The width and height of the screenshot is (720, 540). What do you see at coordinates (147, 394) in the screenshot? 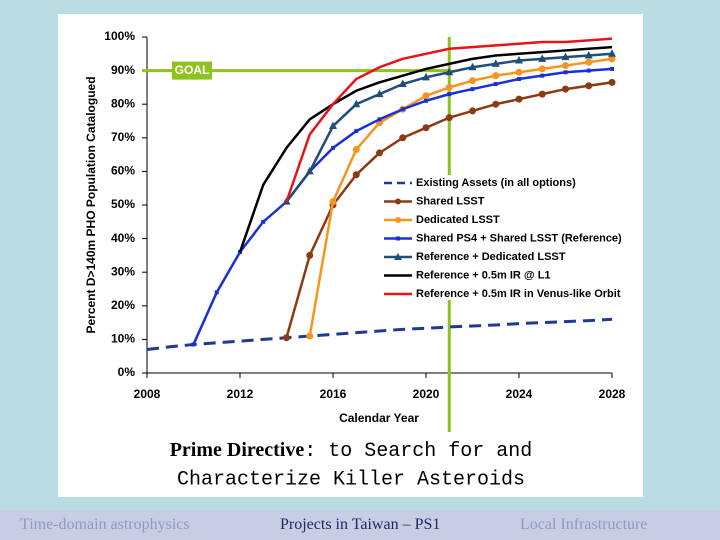
I see `x-tick-label: 2008` at bounding box center [147, 394].